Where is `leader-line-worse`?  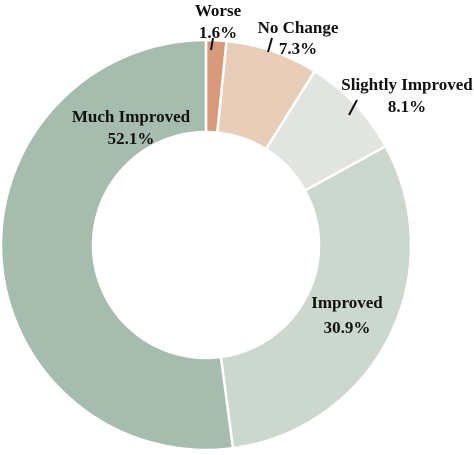
leader-line-worse is located at coordinates (212, 44).